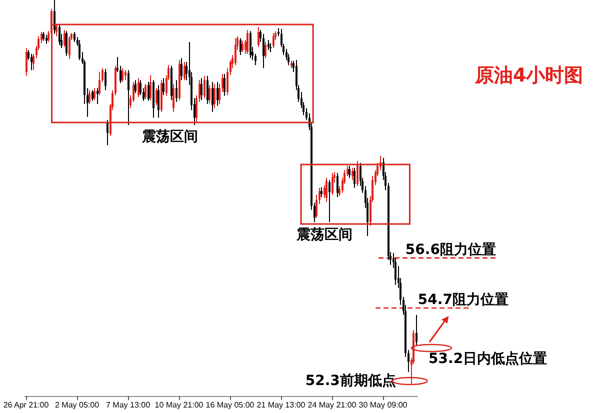  I want to click on x-tick-label: 2 May 05:00, so click(77, 405).